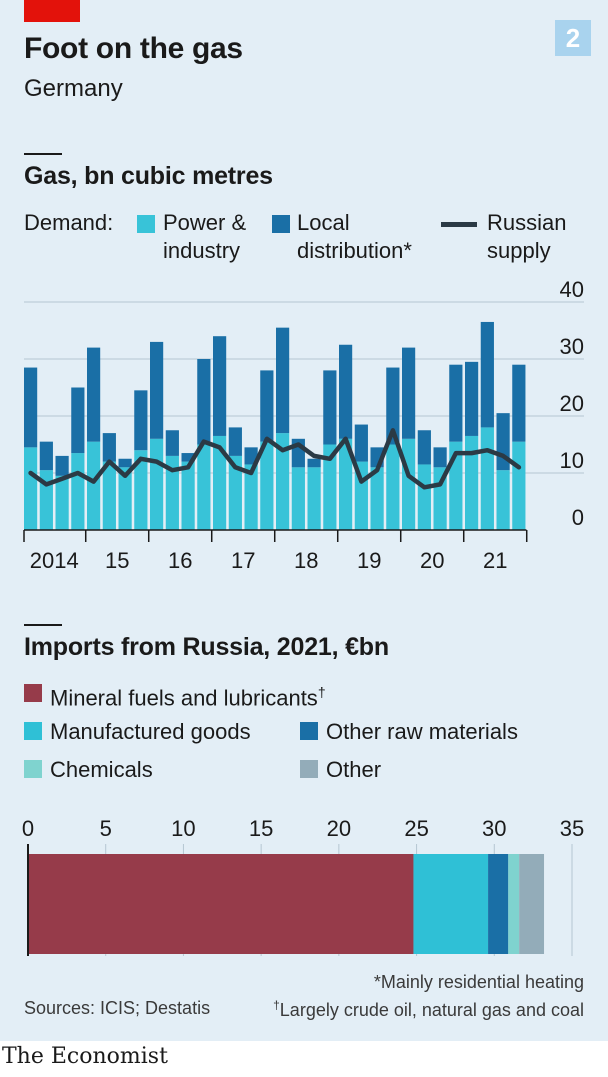  I want to click on legend-local-label: Local distribution*, so click(354, 236).